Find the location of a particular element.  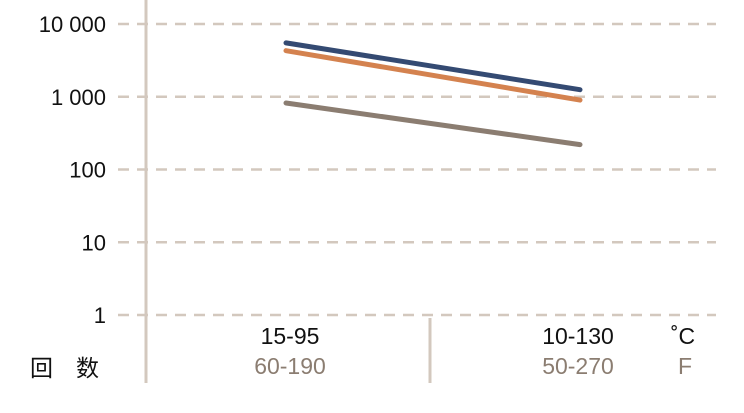

y-tick-label-0: 1 is located at coordinates (100, 315).